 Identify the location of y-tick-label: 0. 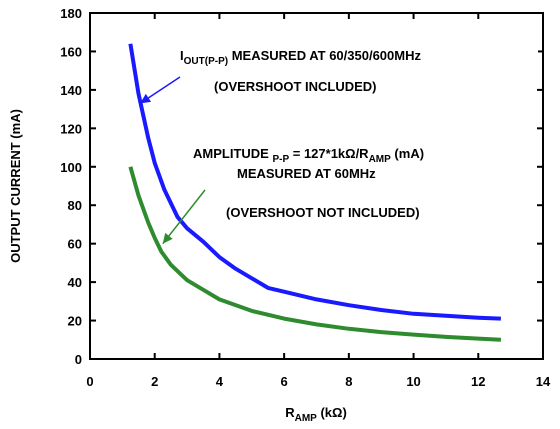
(78, 359).